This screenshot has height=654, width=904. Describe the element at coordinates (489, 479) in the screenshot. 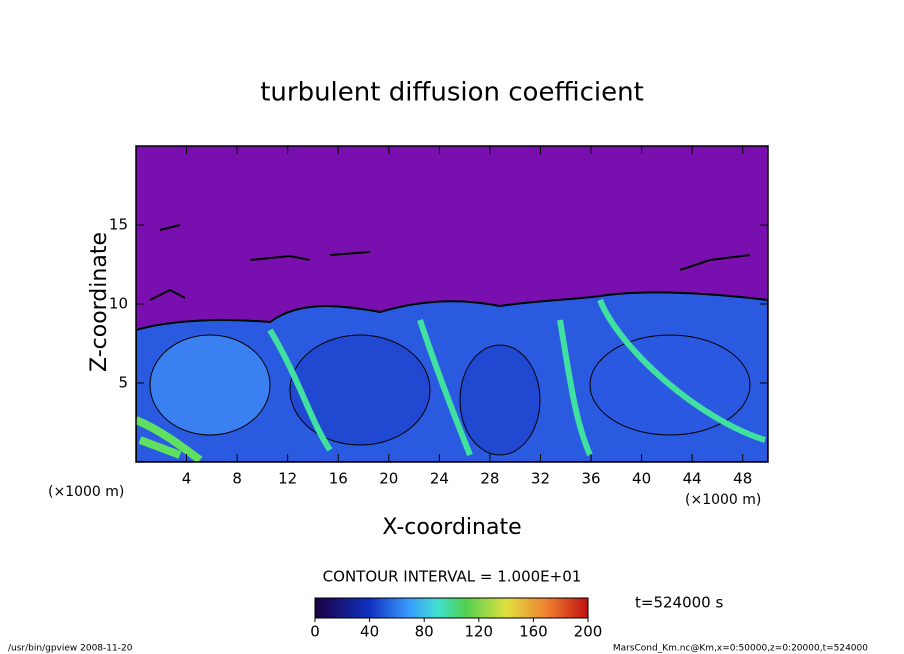

I see `x-tick-label: 28` at that location.